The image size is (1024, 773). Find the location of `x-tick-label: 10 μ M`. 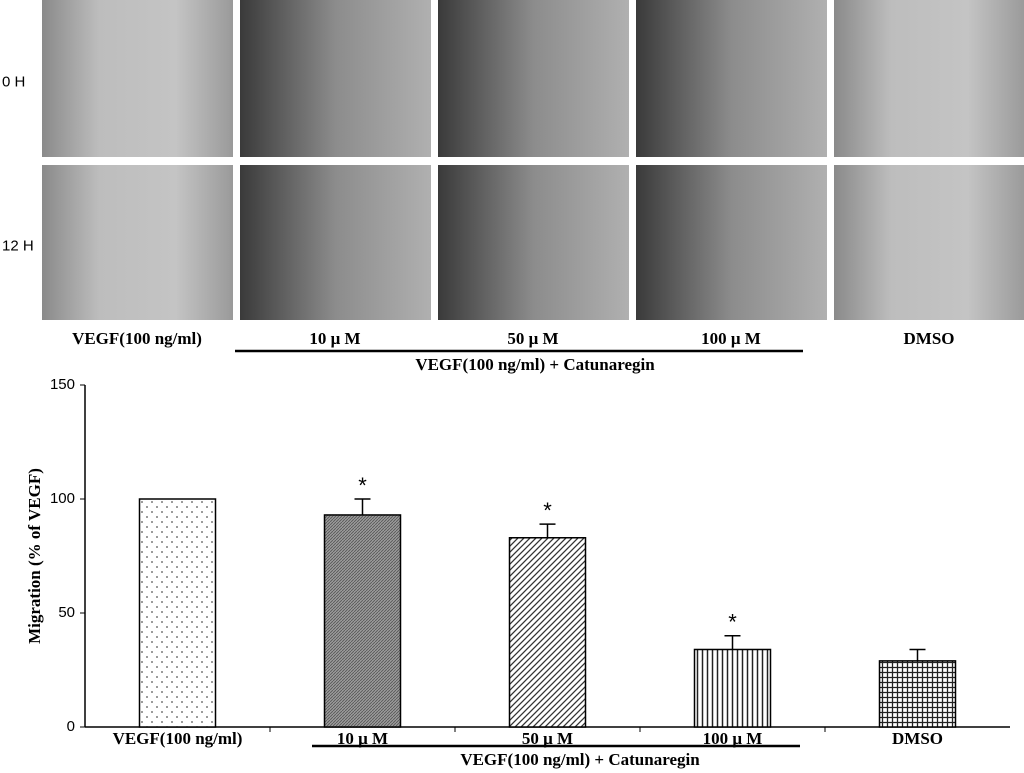

x-tick-label: 10 μ M is located at coordinates (362, 738).